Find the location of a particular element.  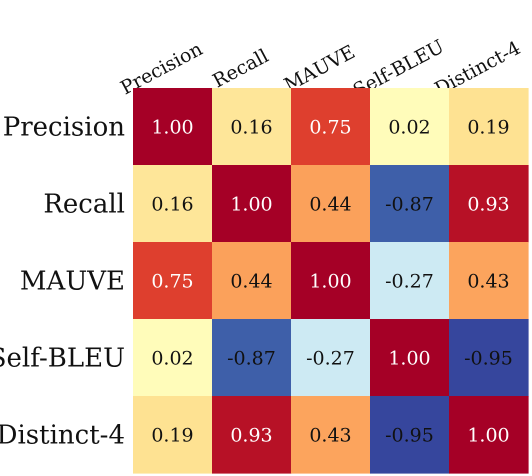

heatmap-cell-mauve-mauve is located at coordinates (331, 281).